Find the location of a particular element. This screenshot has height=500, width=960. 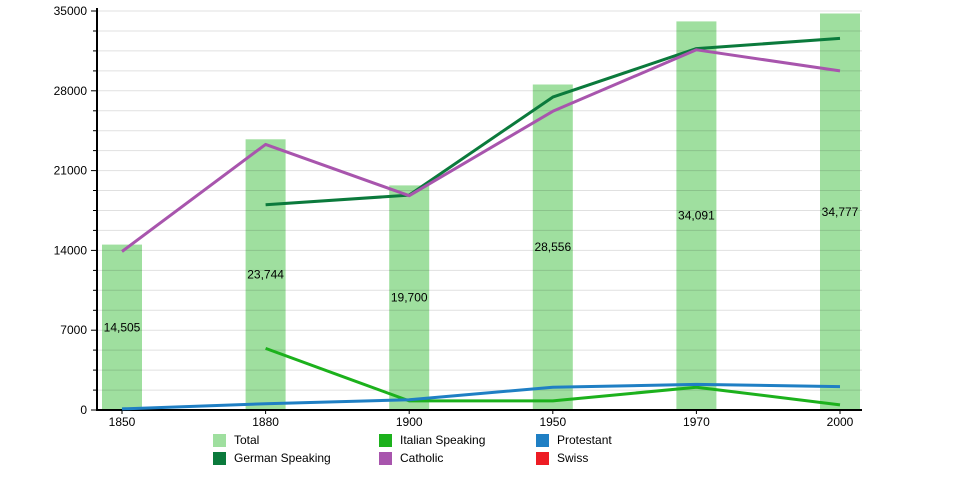

x-axis-label: 1900 is located at coordinates (409, 422).